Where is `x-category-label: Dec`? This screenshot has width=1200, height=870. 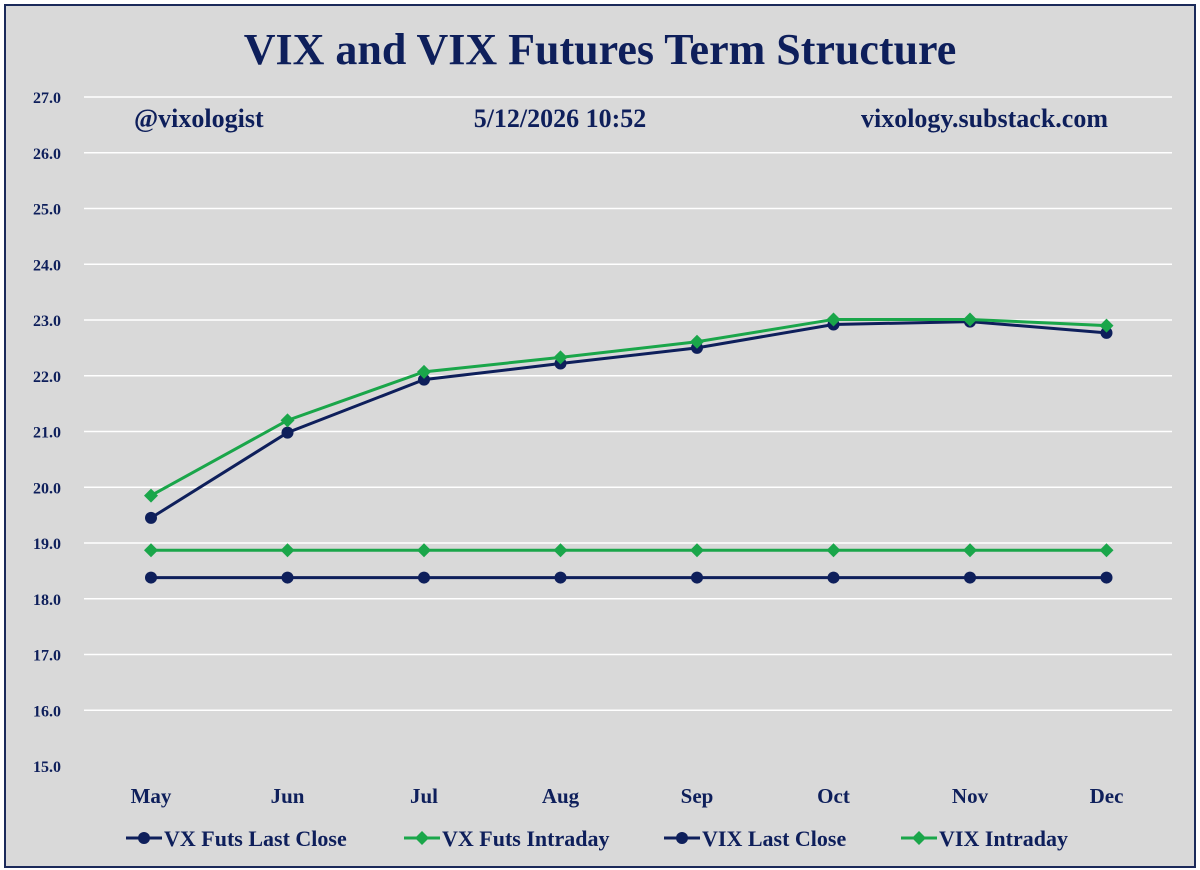 x-category-label: Dec is located at coordinates (1107, 796).